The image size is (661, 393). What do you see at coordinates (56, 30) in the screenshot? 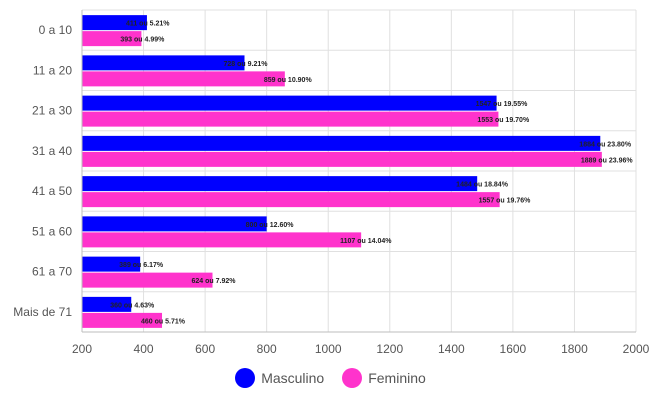
I see `category-label: 0 a 10` at bounding box center [56, 30].